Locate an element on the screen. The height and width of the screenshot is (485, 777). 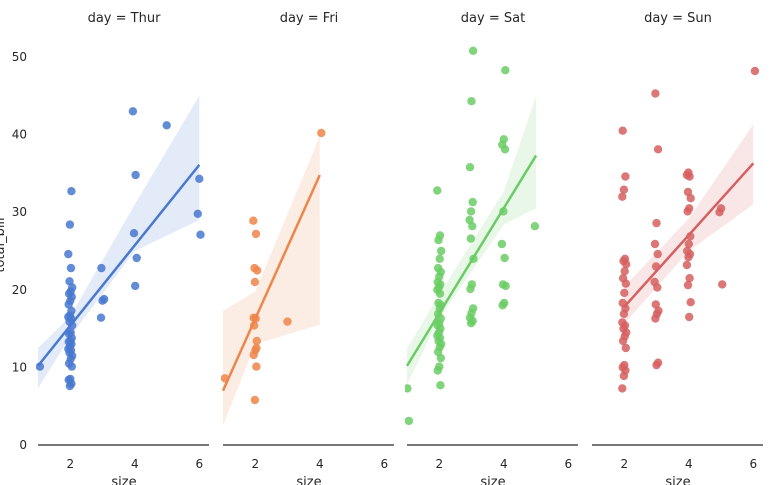
facet-title: day = Sat is located at coordinates (493, 18).